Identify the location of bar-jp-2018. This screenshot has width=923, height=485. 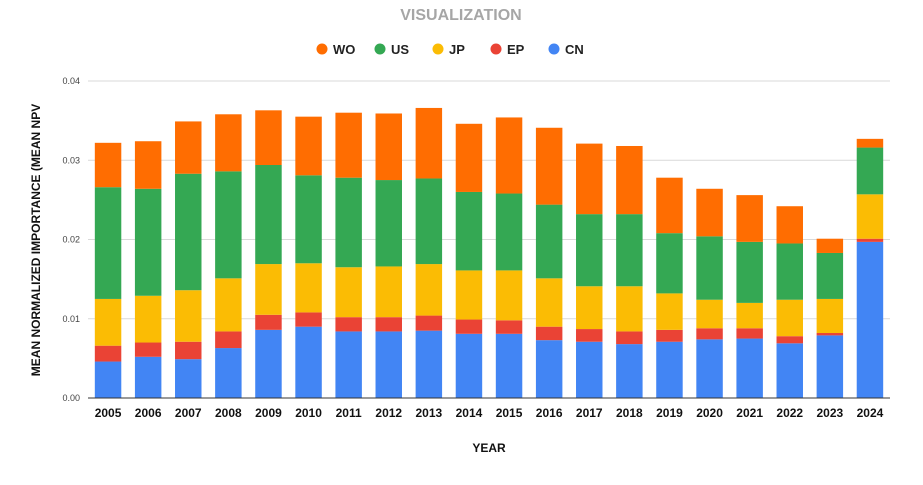
(629, 309).